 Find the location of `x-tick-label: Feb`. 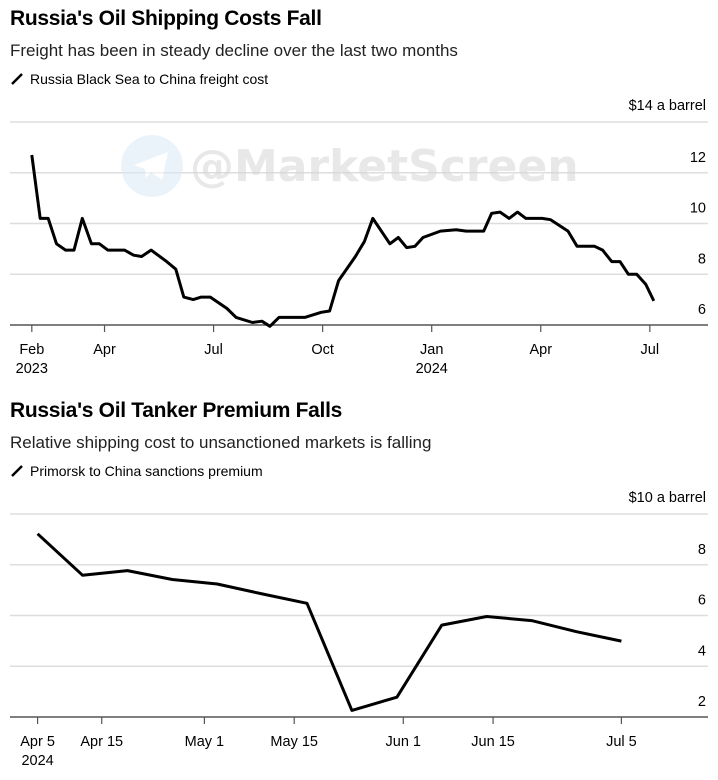

x-tick-label: Feb is located at coordinates (31, 350).